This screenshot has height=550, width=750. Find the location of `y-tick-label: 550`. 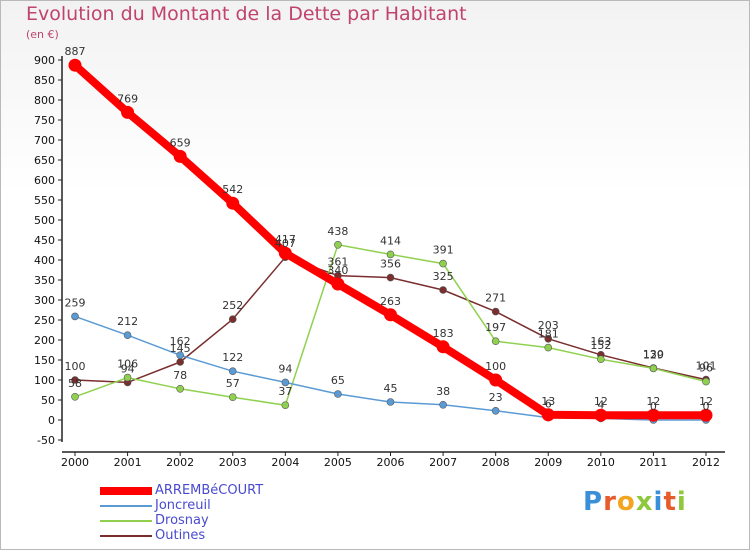

y-tick-label: 550 is located at coordinates (44, 200).